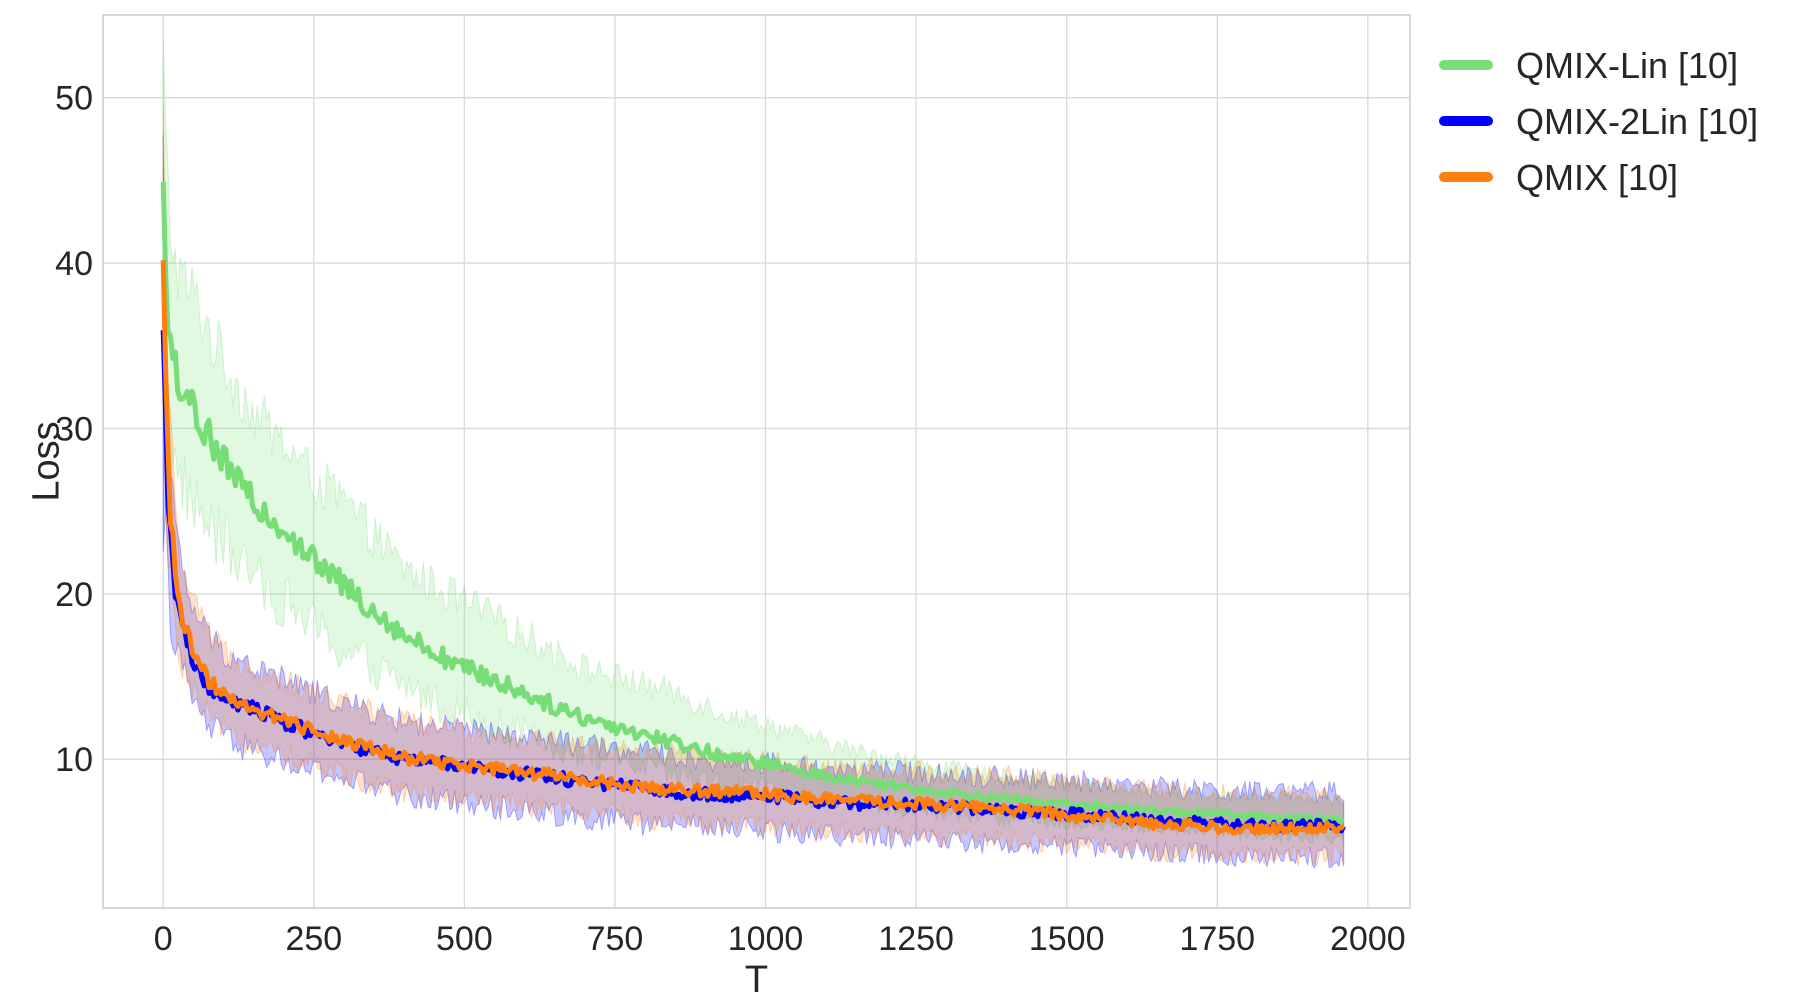  I want to click on x-tick-label: 1500, so click(1067, 939).